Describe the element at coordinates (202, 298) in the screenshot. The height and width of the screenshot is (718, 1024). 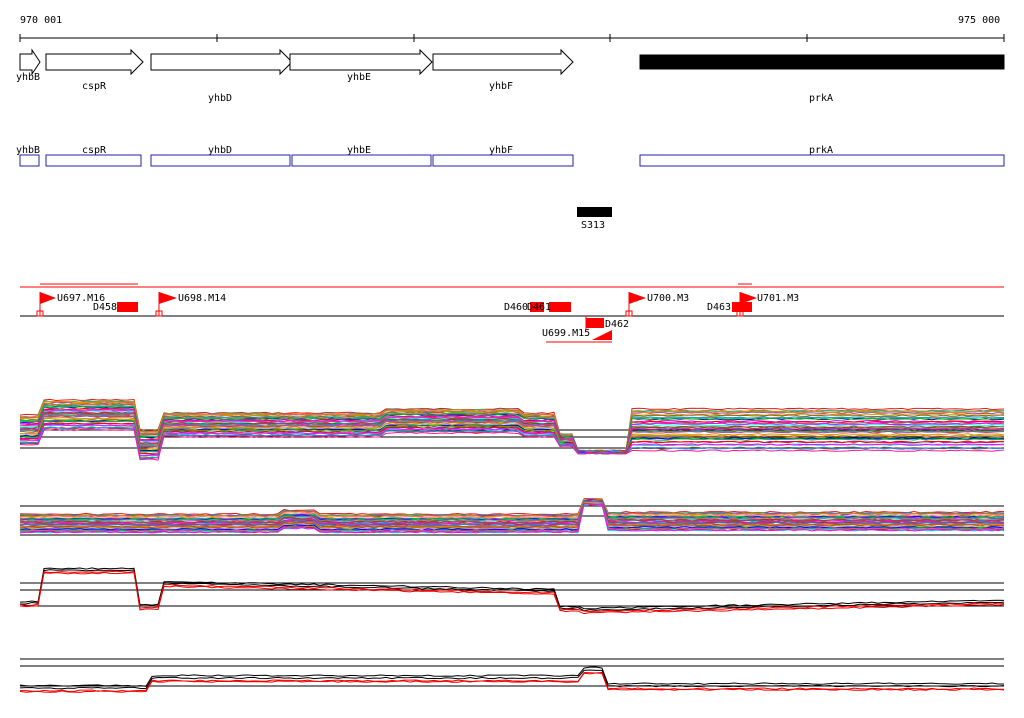
I see `feature-label-U698-M14: U698.M14` at that location.